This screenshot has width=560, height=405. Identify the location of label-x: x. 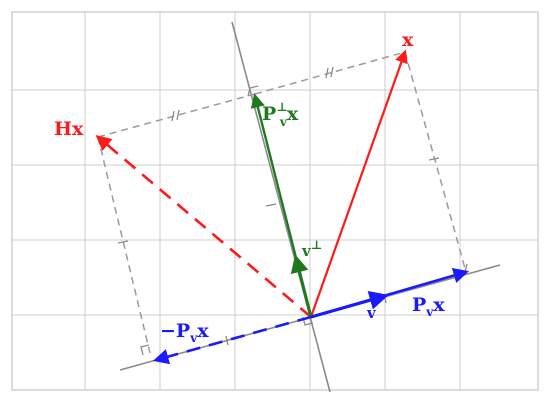
(408, 40).